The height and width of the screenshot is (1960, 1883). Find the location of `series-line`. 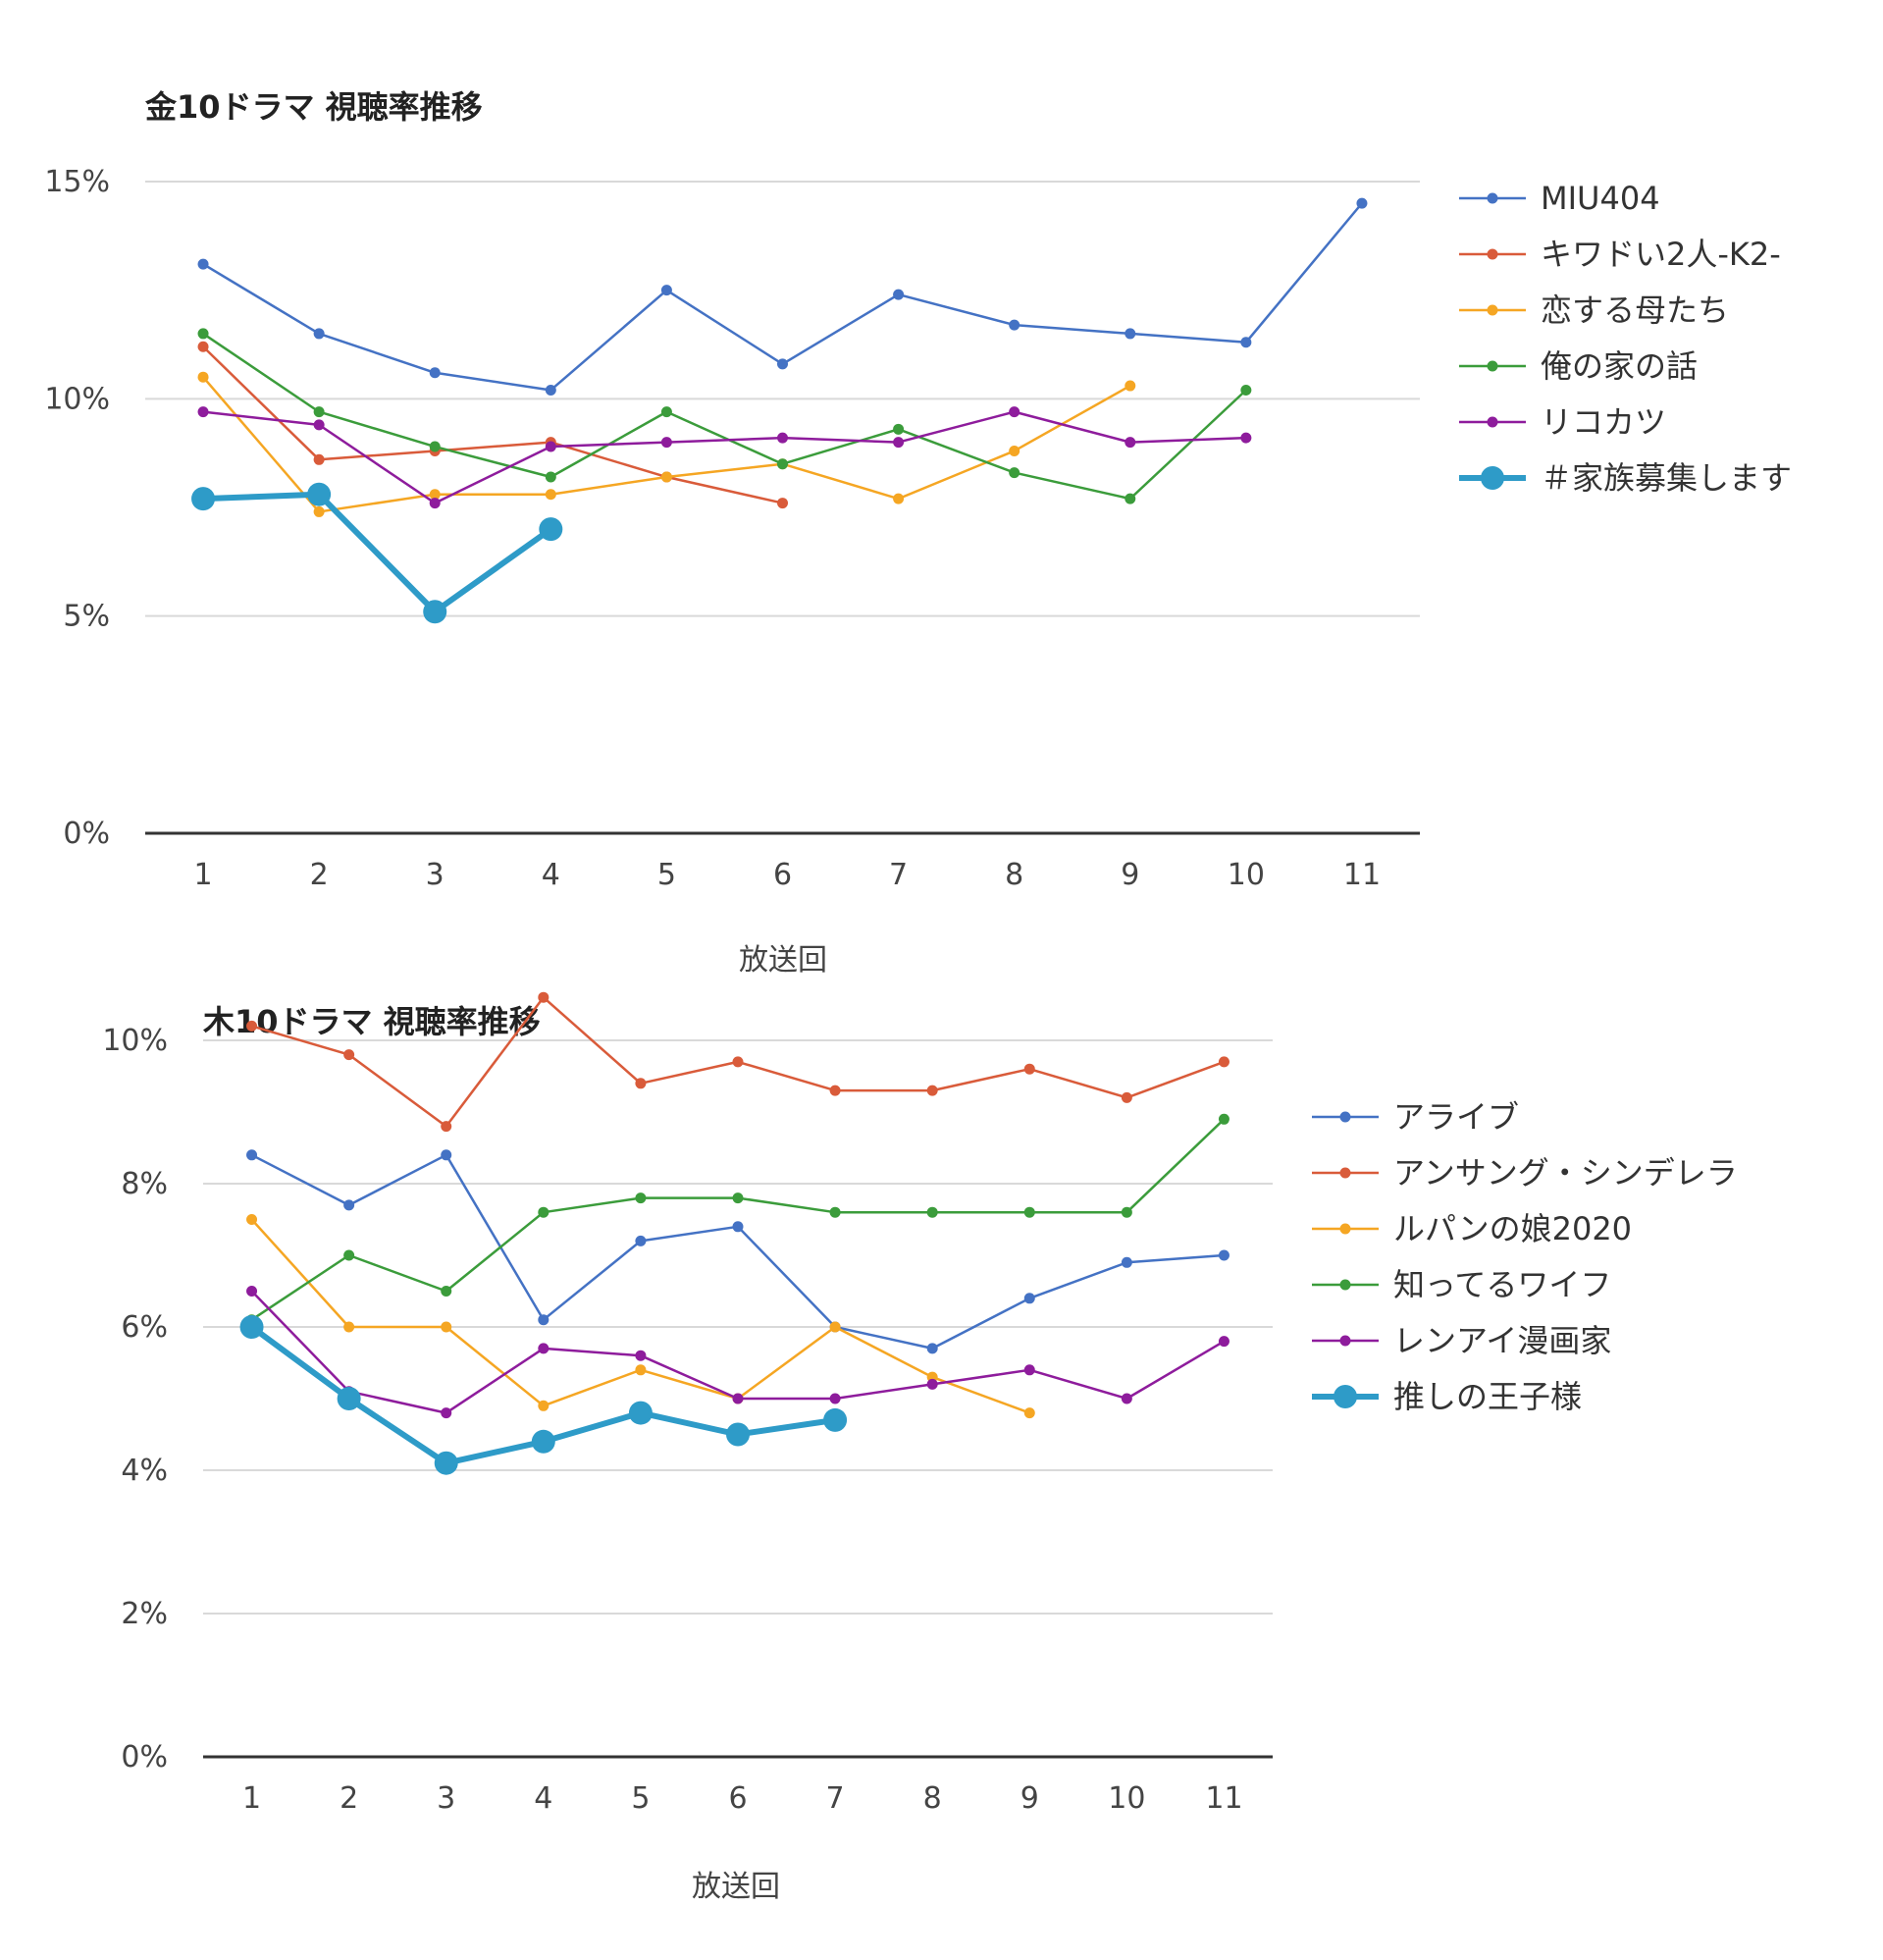

series-line is located at coordinates (492, 425).